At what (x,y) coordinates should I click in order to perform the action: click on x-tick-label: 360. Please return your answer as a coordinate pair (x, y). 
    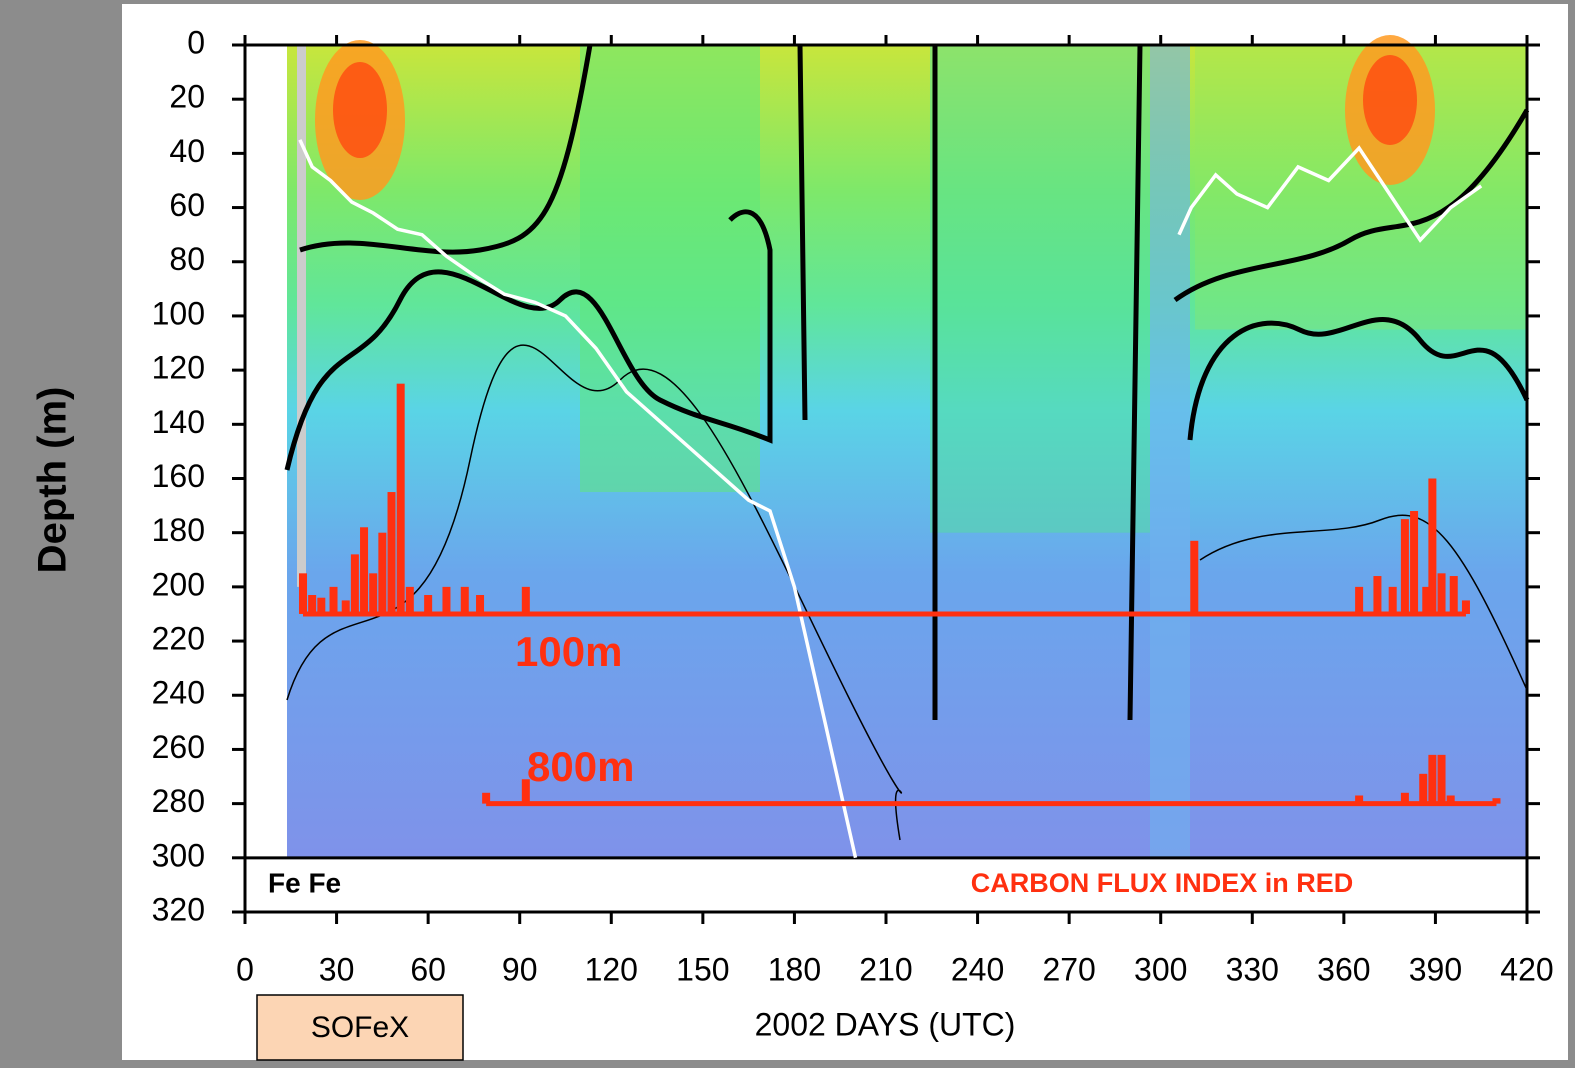
    Looking at the image, I should click on (1343, 969).